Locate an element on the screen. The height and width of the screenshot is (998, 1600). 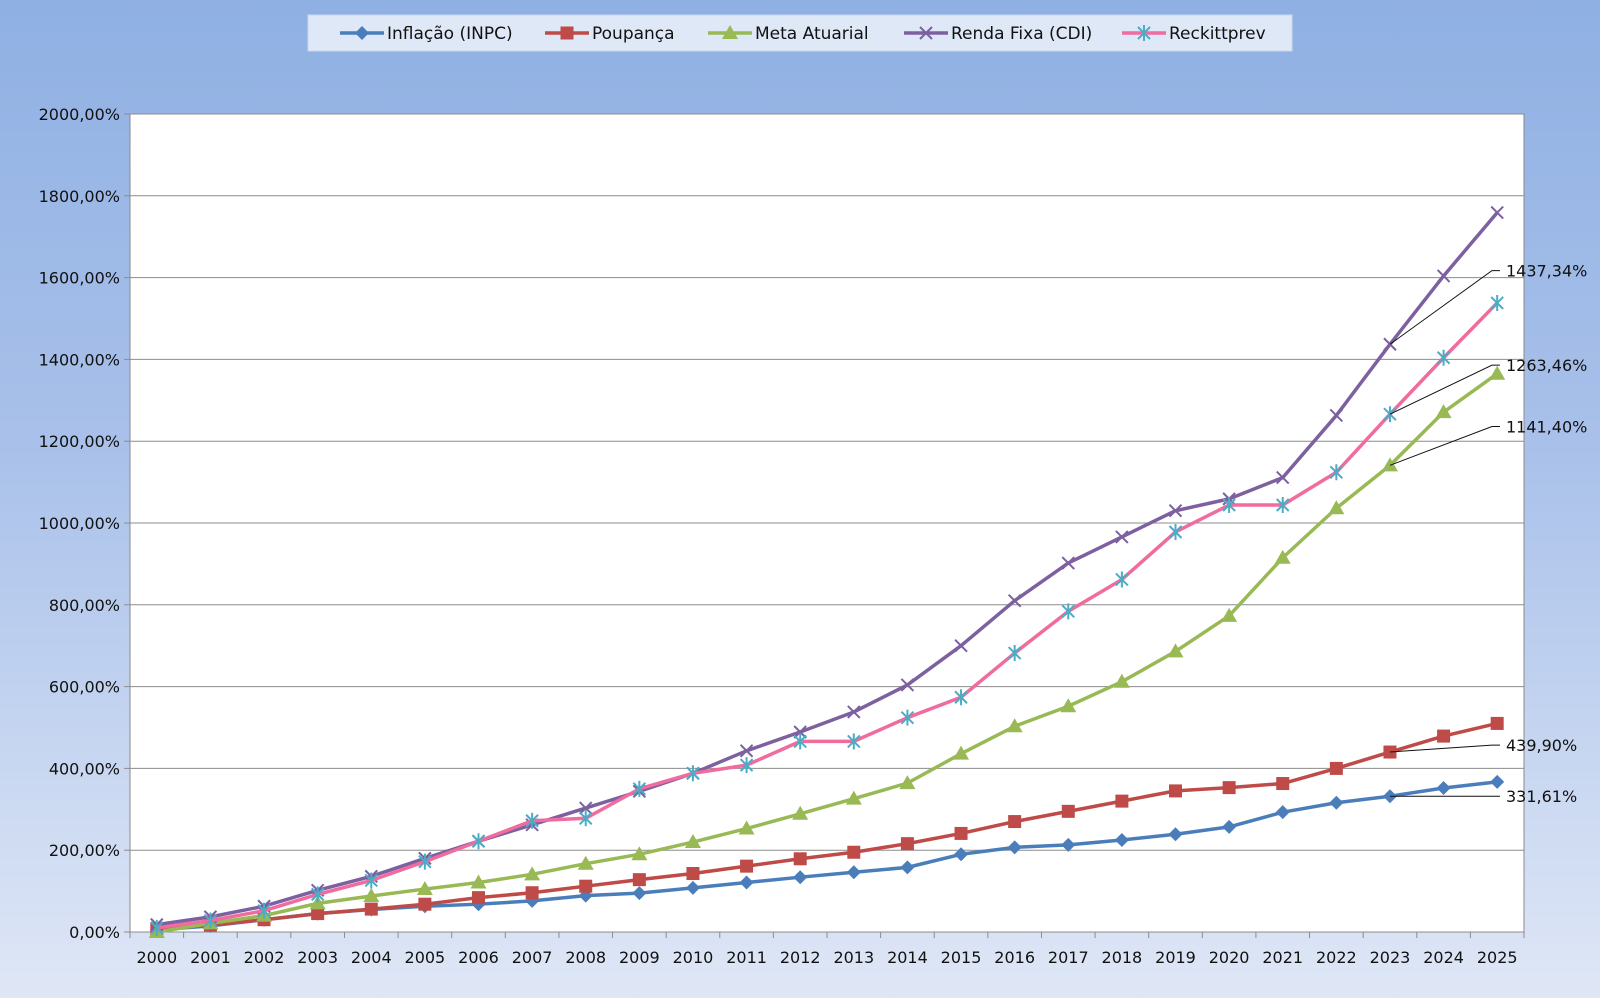
x-tick-label: 2004 is located at coordinates (371, 957).